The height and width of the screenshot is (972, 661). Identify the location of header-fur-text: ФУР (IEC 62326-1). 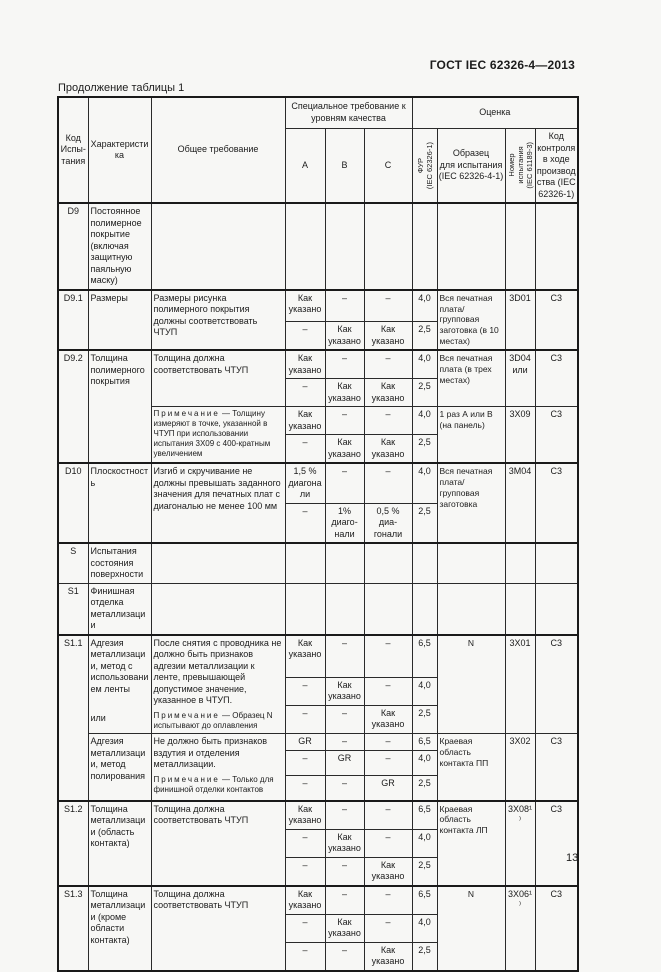
(424, 165).